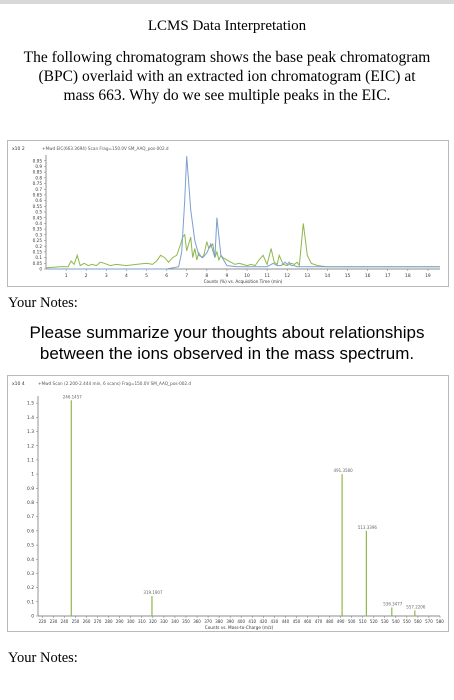  What do you see at coordinates (352, 621) in the screenshot?
I see `chart2-x-tick-label: 500` at bounding box center [352, 621].